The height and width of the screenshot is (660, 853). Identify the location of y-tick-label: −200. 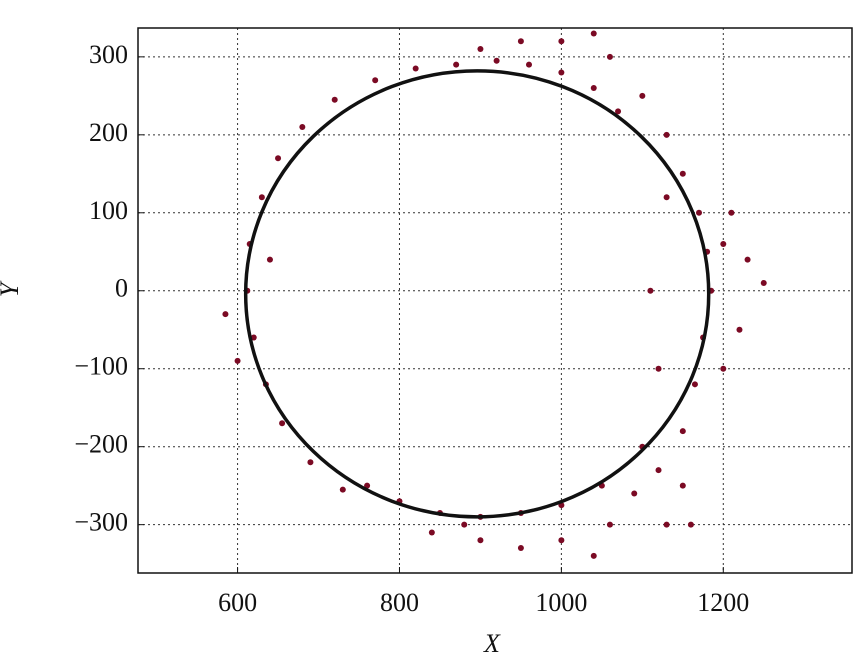
(101, 444).